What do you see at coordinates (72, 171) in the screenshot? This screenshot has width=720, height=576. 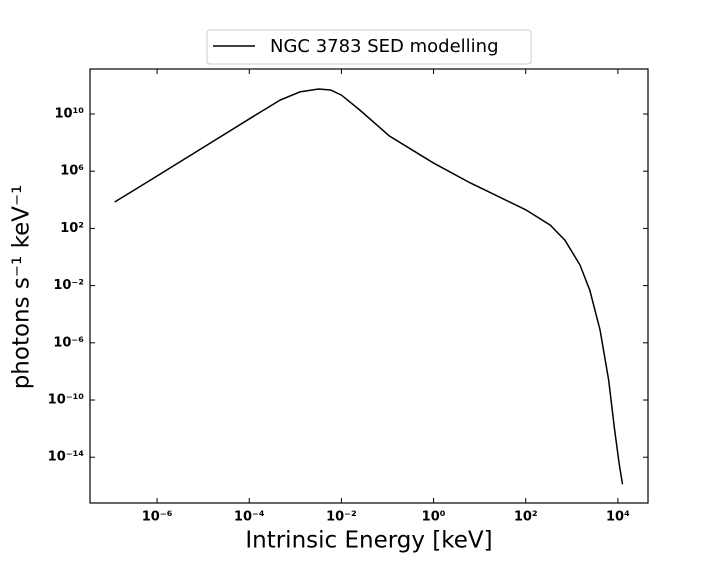 I see `y-tick-label: 10⁶` at bounding box center [72, 171].